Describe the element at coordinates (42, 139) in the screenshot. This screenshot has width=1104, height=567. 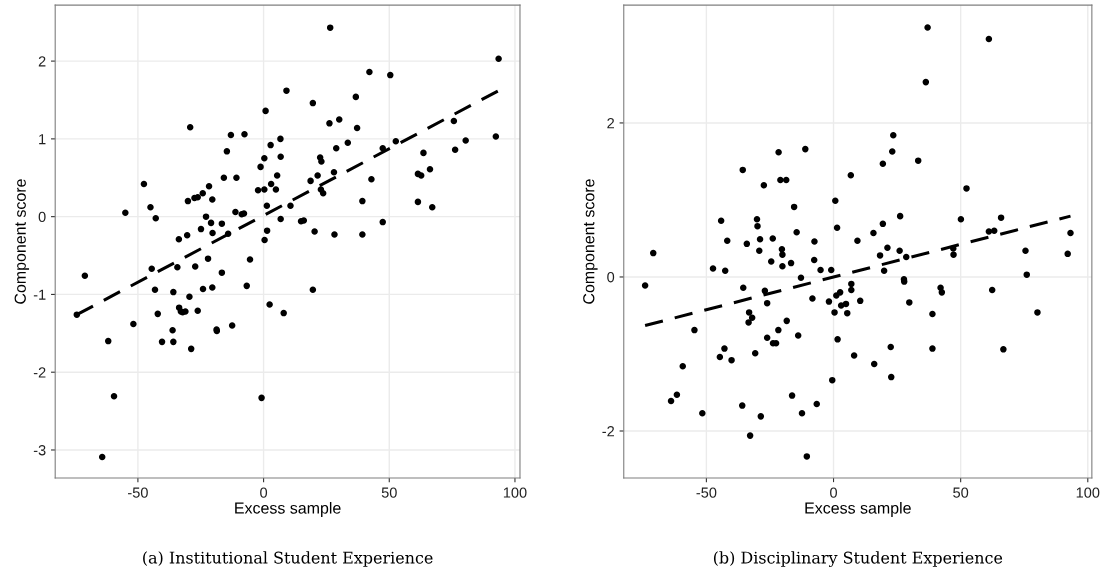
I see `y-tick-label: 1` at that location.